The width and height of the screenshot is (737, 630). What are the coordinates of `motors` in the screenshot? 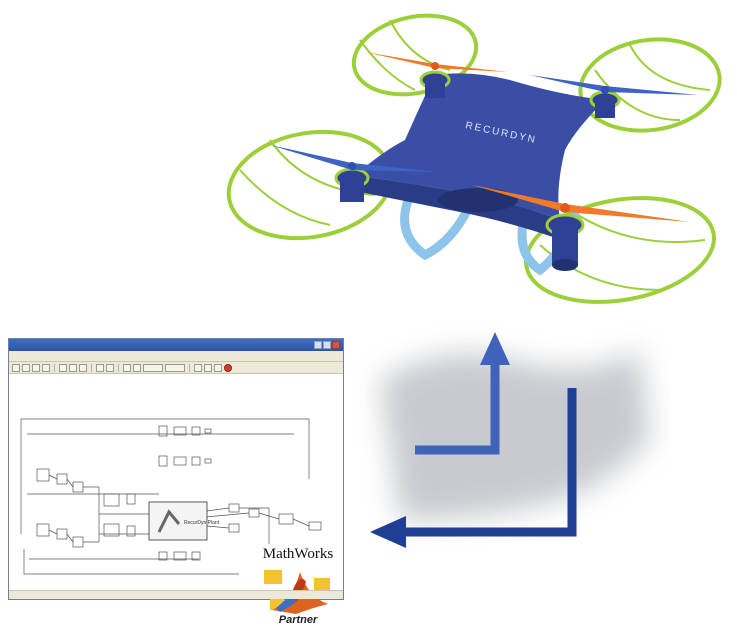 It's located at (477, 170).